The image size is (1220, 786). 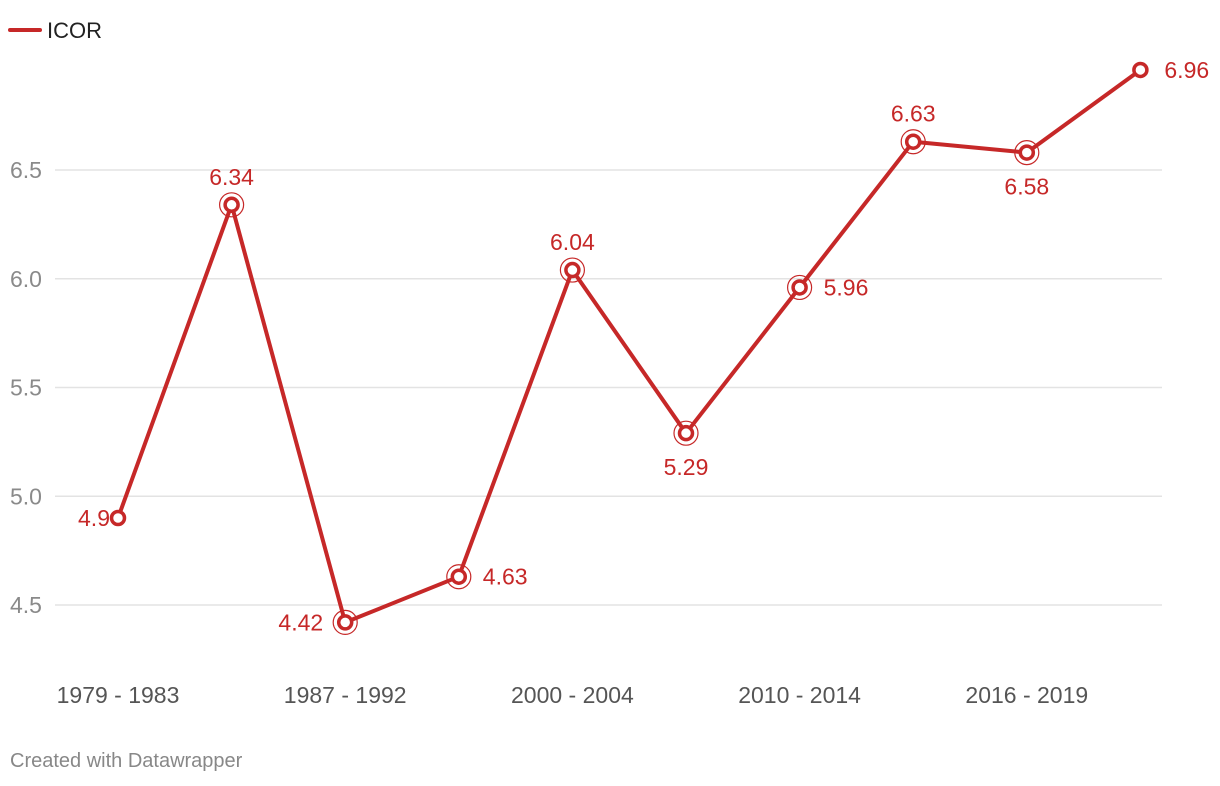 I want to click on data-label: 5.96, so click(x=846, y=287).